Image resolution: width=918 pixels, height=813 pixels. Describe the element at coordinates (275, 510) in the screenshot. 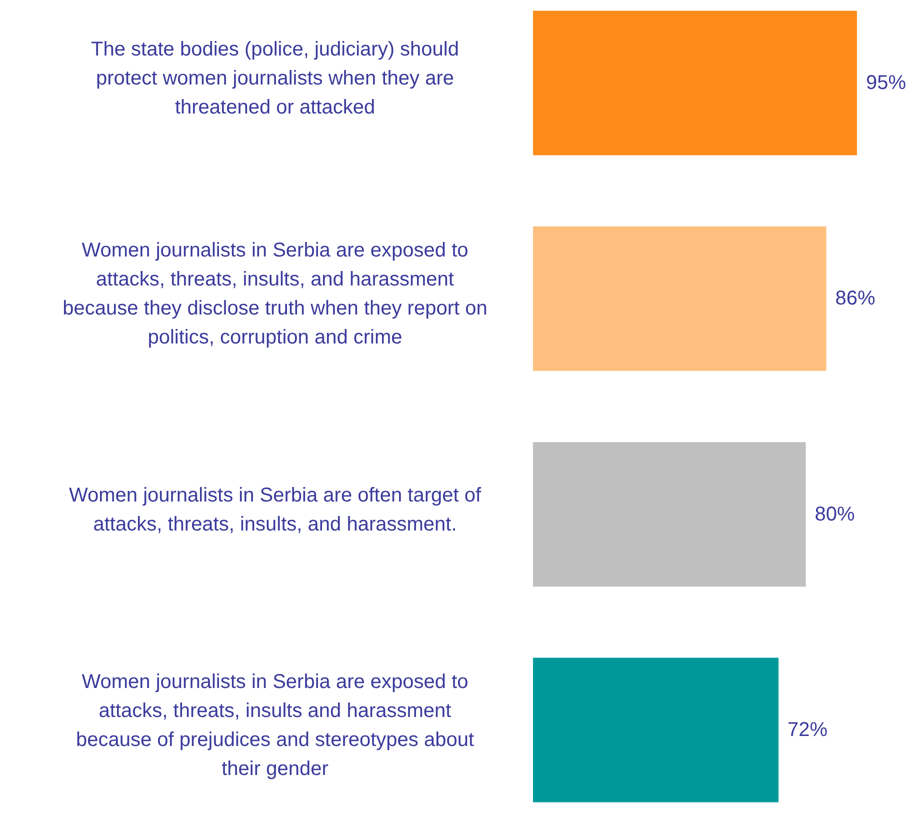

I see `y-tick-label: Women journalists in Serbia are often target of attacks, threats, insults, and harassment.` at that location.